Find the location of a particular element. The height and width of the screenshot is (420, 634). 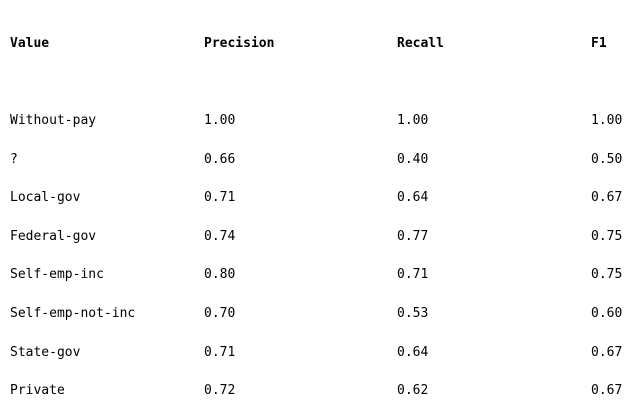

cell-value: State-gov is located at coordinates (45, 352).